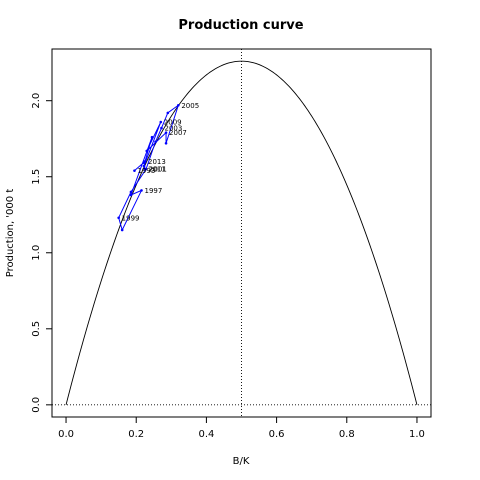 This screenshot has width=480, height=480. What do you see at coordinates (10, 233) in the screenshot?
I see `y-axis-label: Production, '000 t` at bounding box center [10, 233].